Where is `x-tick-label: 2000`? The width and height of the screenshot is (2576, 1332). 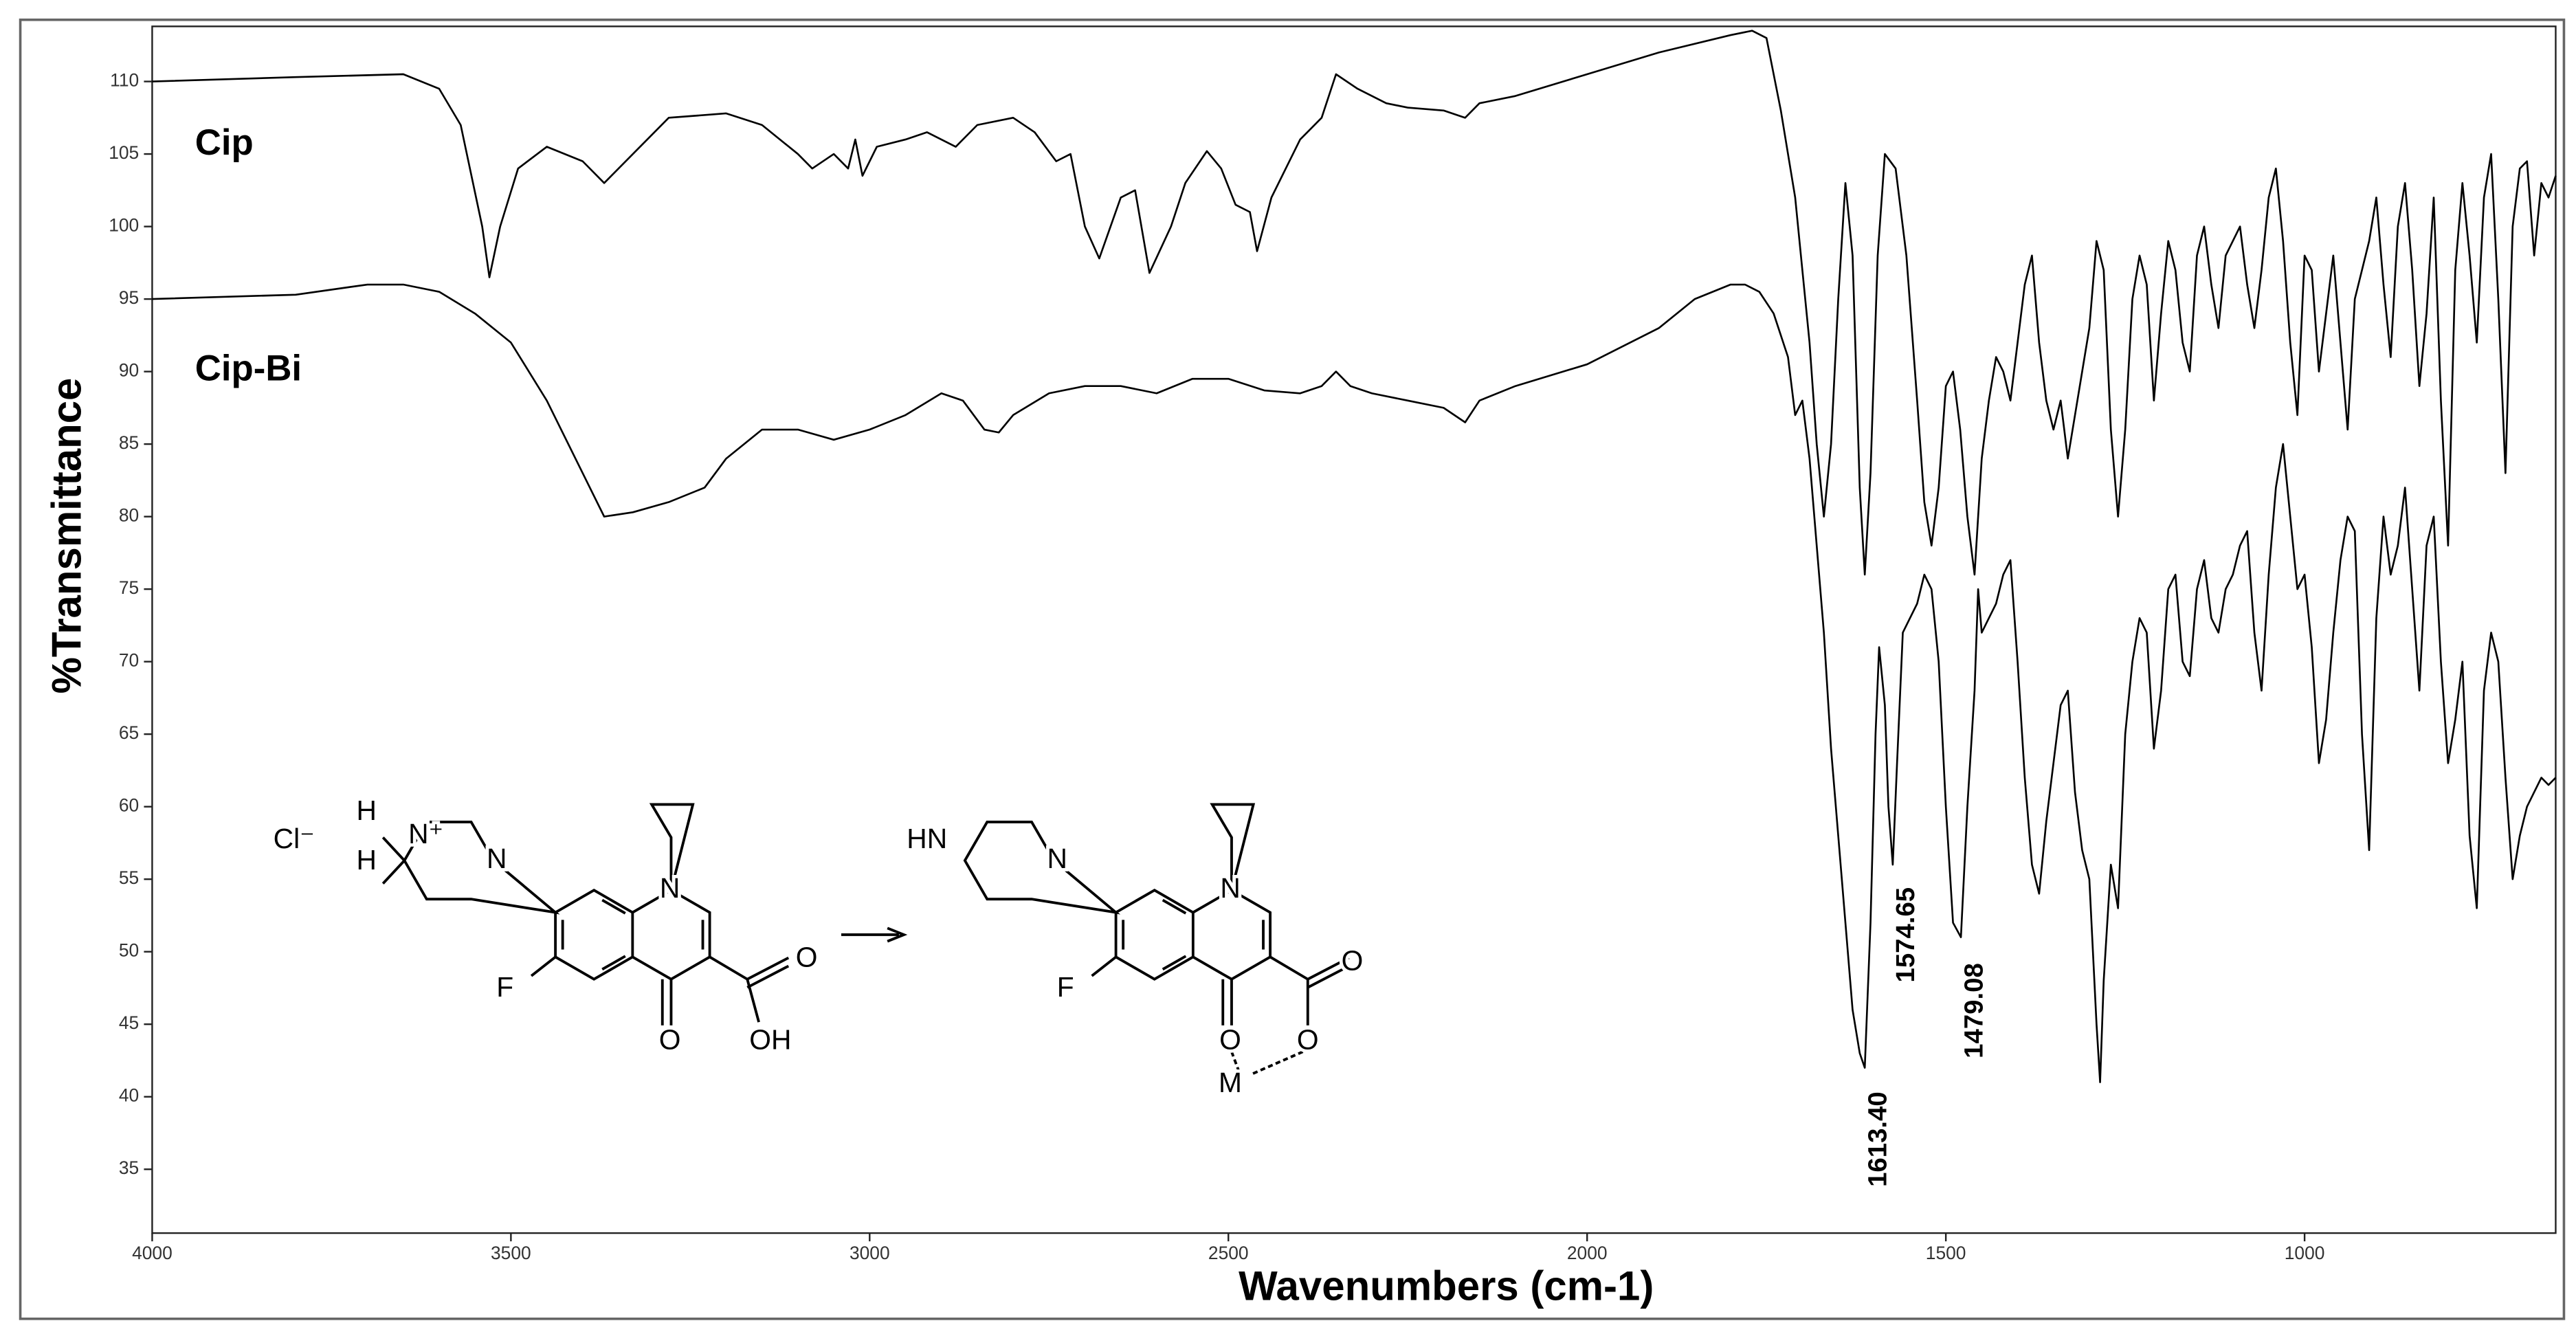
x-tick-label: 2000 is located at coordinates (1588, 1253).